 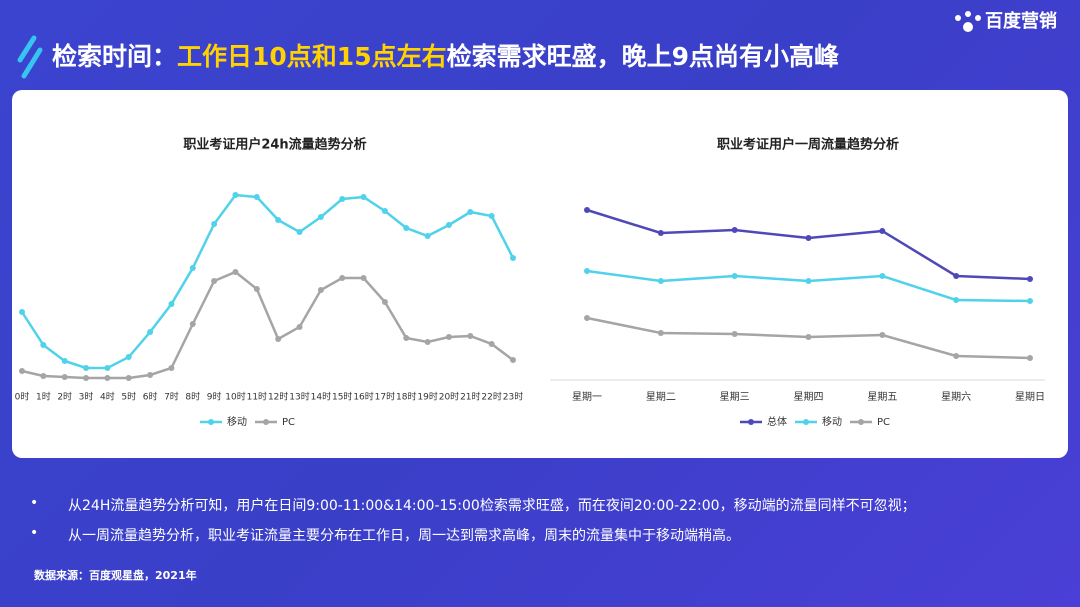 What do you see at coordinates (22, 397) in the screenshot?
I see `x-tick-label: 0时` at bounding box center [22, 397].